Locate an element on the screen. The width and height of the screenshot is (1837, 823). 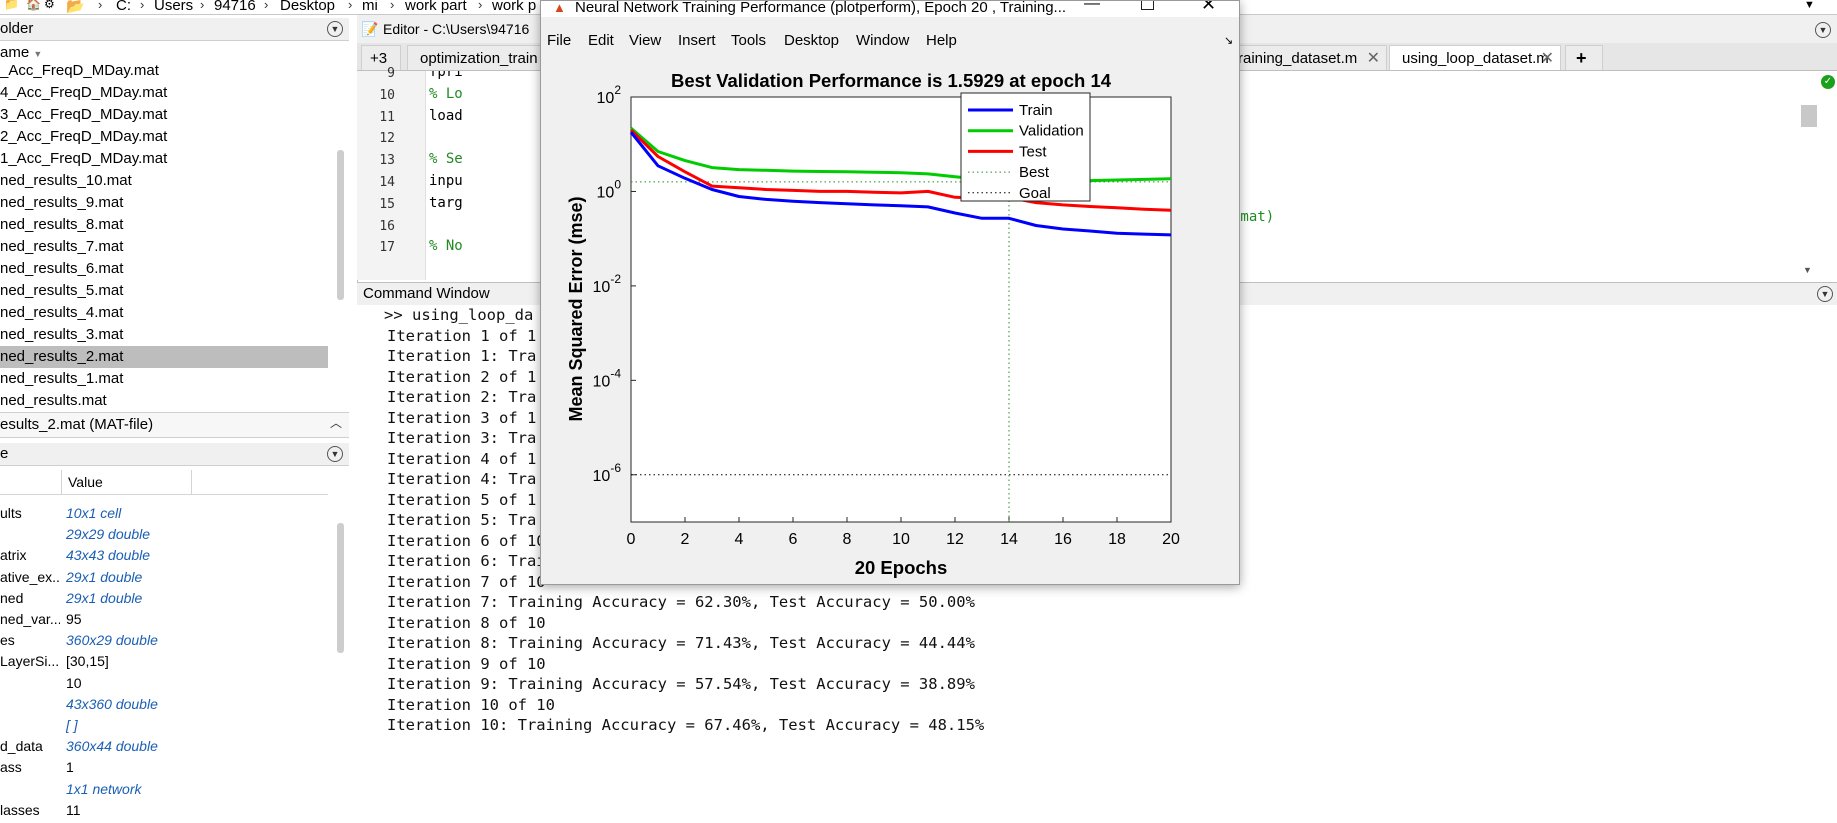
file-list-item: ned_results.mat is located at coordinates (53, 400).